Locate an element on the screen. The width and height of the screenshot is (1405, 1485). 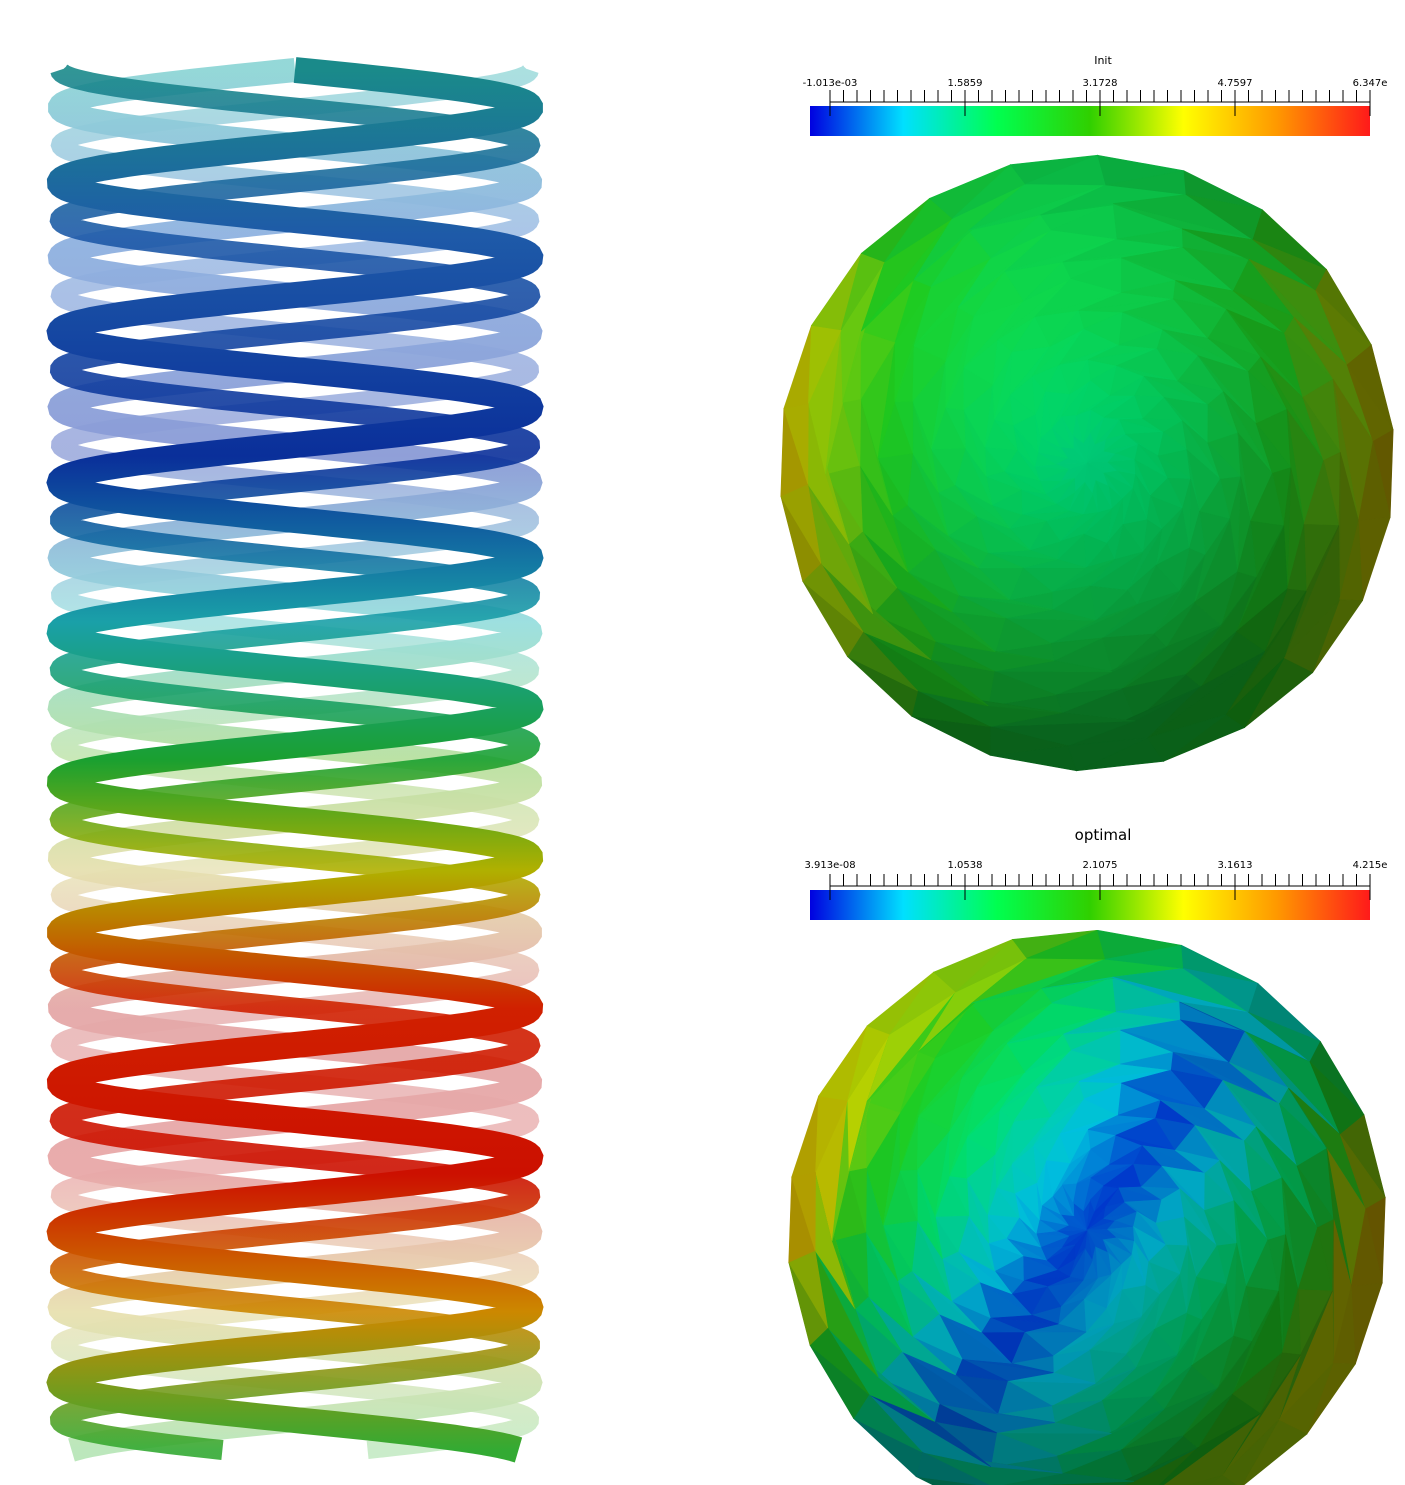
colorbar-tick-label: 1.5859 is located at coordinates (965, 83).